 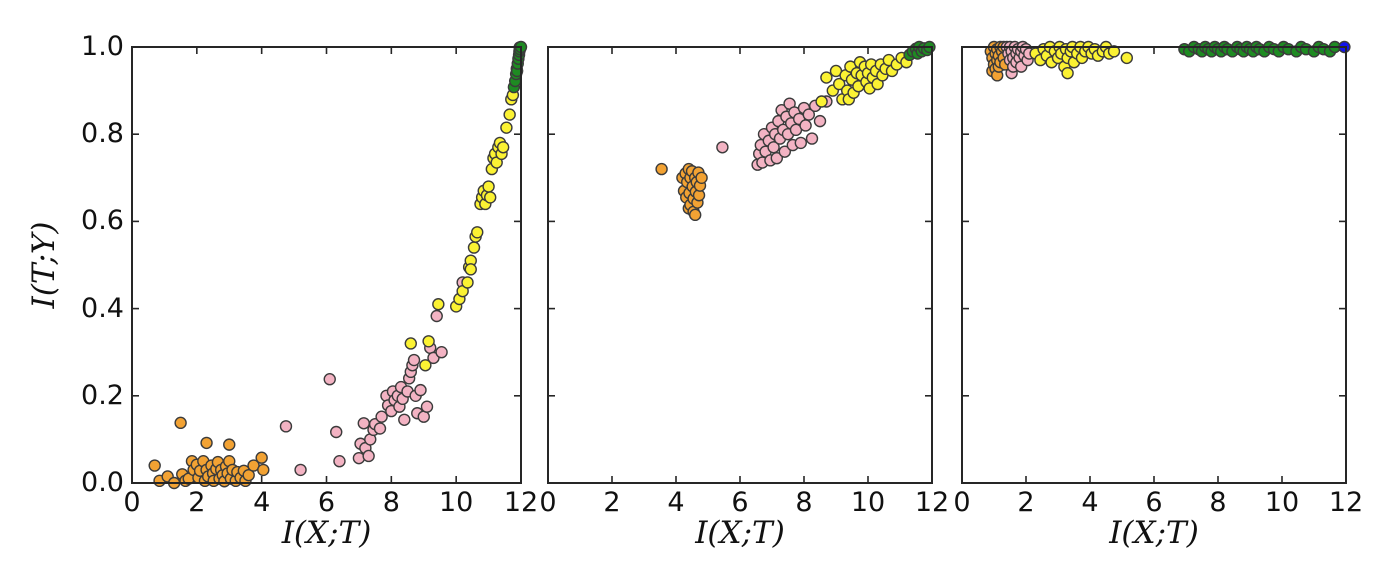 I want to click on y-tick-label: 0.4, so click(x=102, y=308).